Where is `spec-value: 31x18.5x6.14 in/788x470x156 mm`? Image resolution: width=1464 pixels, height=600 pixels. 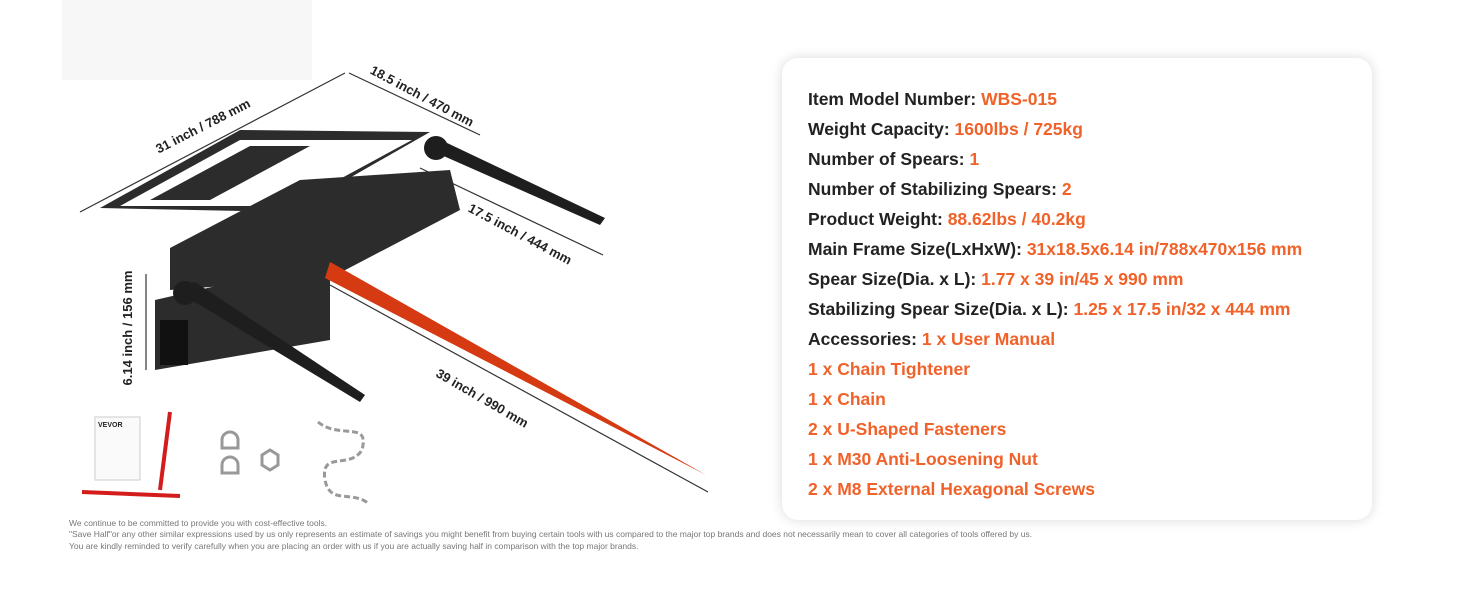
spec-value: 31x18.5x6.14 in/788x470x156 mm is located at coordinates (1164, 249).